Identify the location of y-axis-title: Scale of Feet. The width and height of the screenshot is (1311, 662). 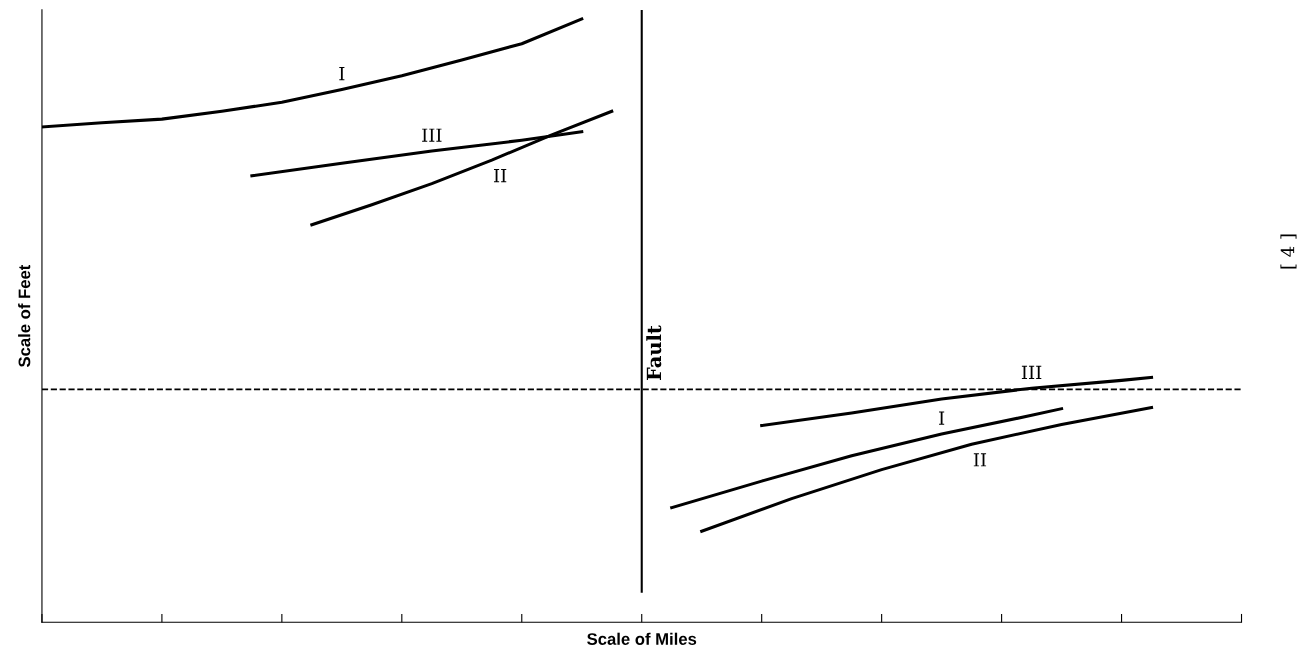
(24, 316).